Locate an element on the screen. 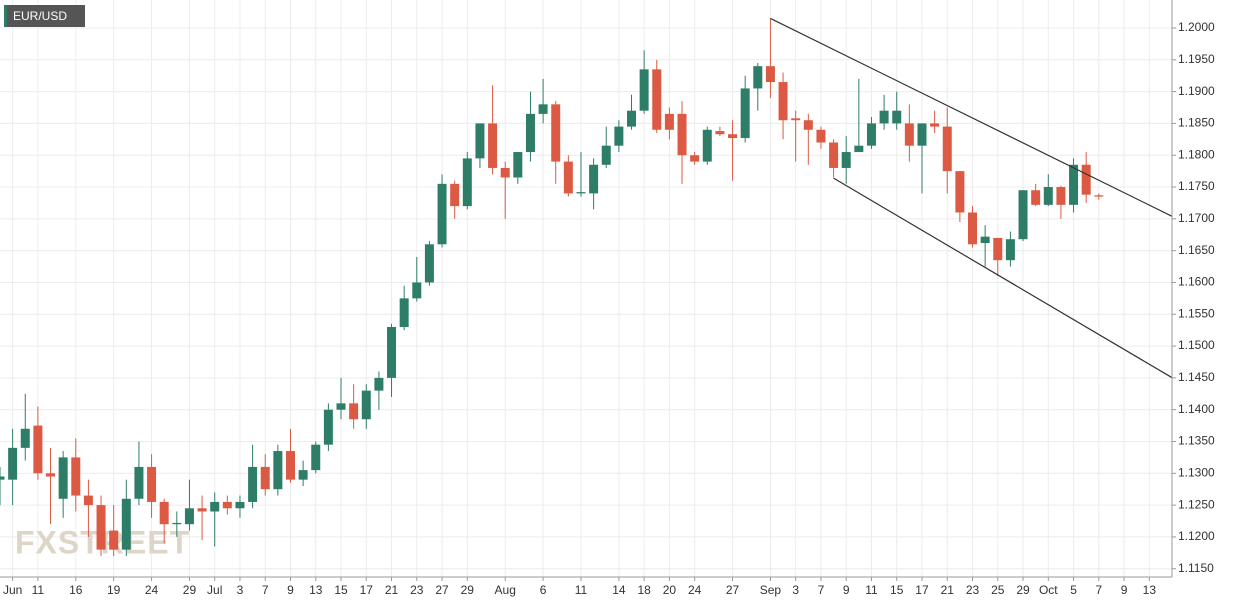  x-tick-label: 6 is located at coordinates (543, 590).